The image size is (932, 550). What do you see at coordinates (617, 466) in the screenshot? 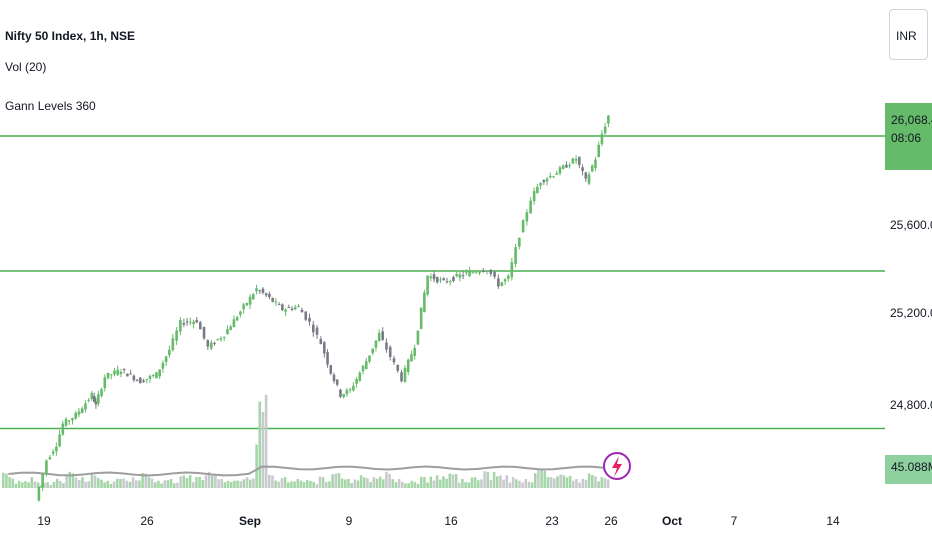
I see `lightning-icon` at bounding box center [617, 466].